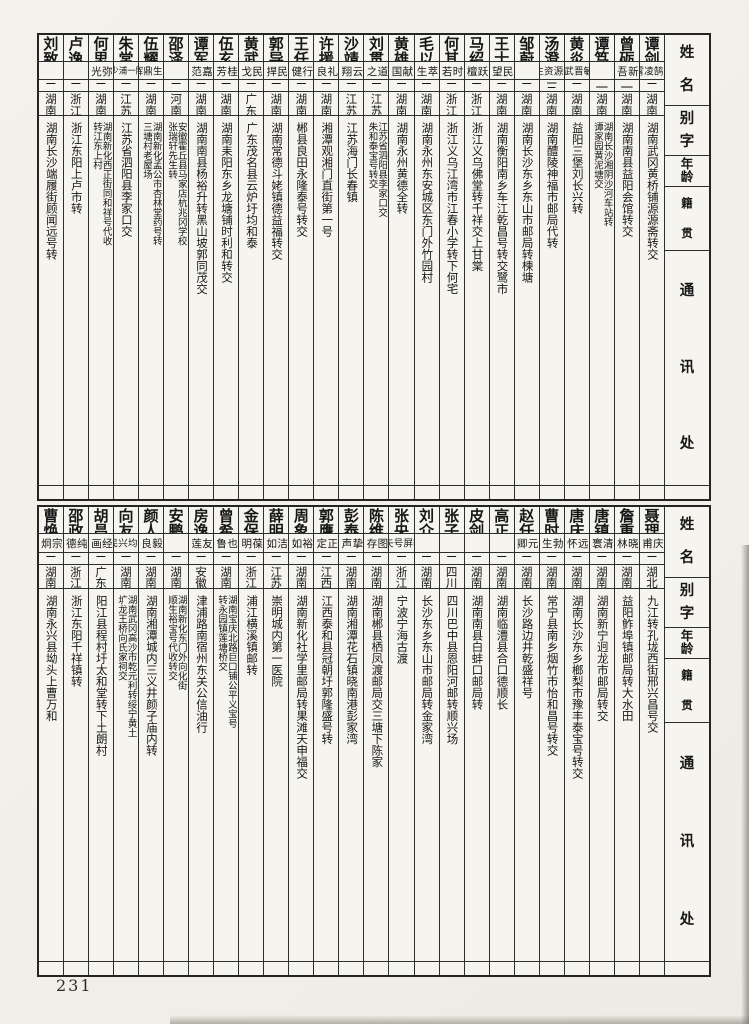 This screenshot has height=1024, width=749. What do you see at coordinates (226, 300) in the screenshot?
I see `address-cell: 湖南耒阳东乡龙塘铺时利和转交` at bounding box center [226, 300].